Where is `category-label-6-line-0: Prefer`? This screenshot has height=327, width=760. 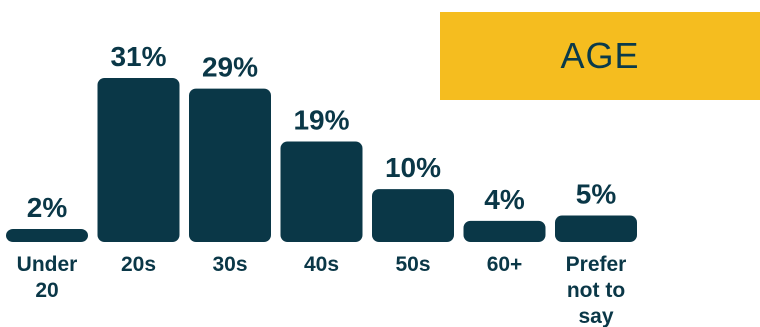 category-label-6-line-0: Prefer is located at coordinates (596, 264).